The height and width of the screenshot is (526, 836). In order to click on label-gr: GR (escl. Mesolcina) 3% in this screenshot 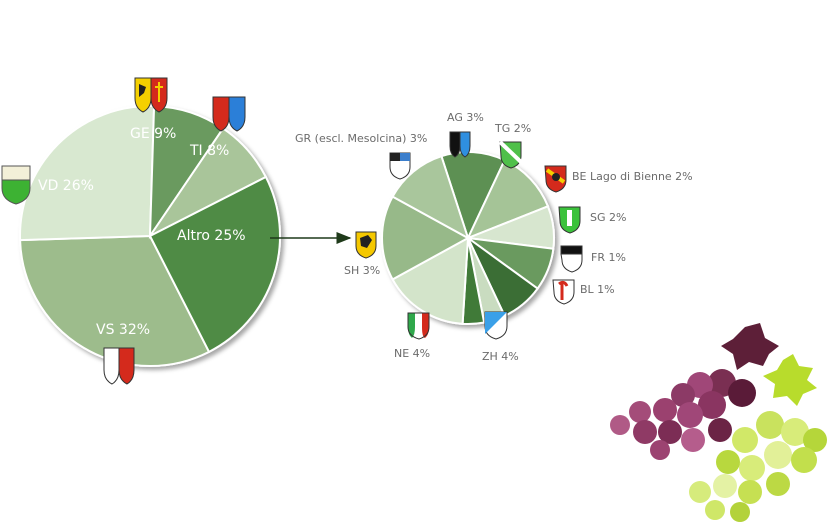, I will do `click(361, 138)`.